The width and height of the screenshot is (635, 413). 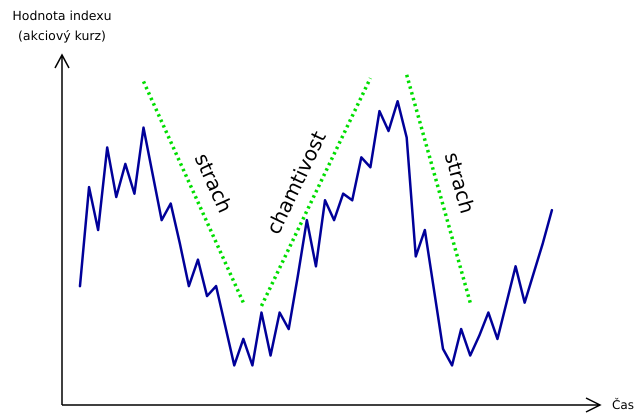 I want to click on y-axis-title: Hodnota indexu (akciový kurz), so click(x=62, y=25).